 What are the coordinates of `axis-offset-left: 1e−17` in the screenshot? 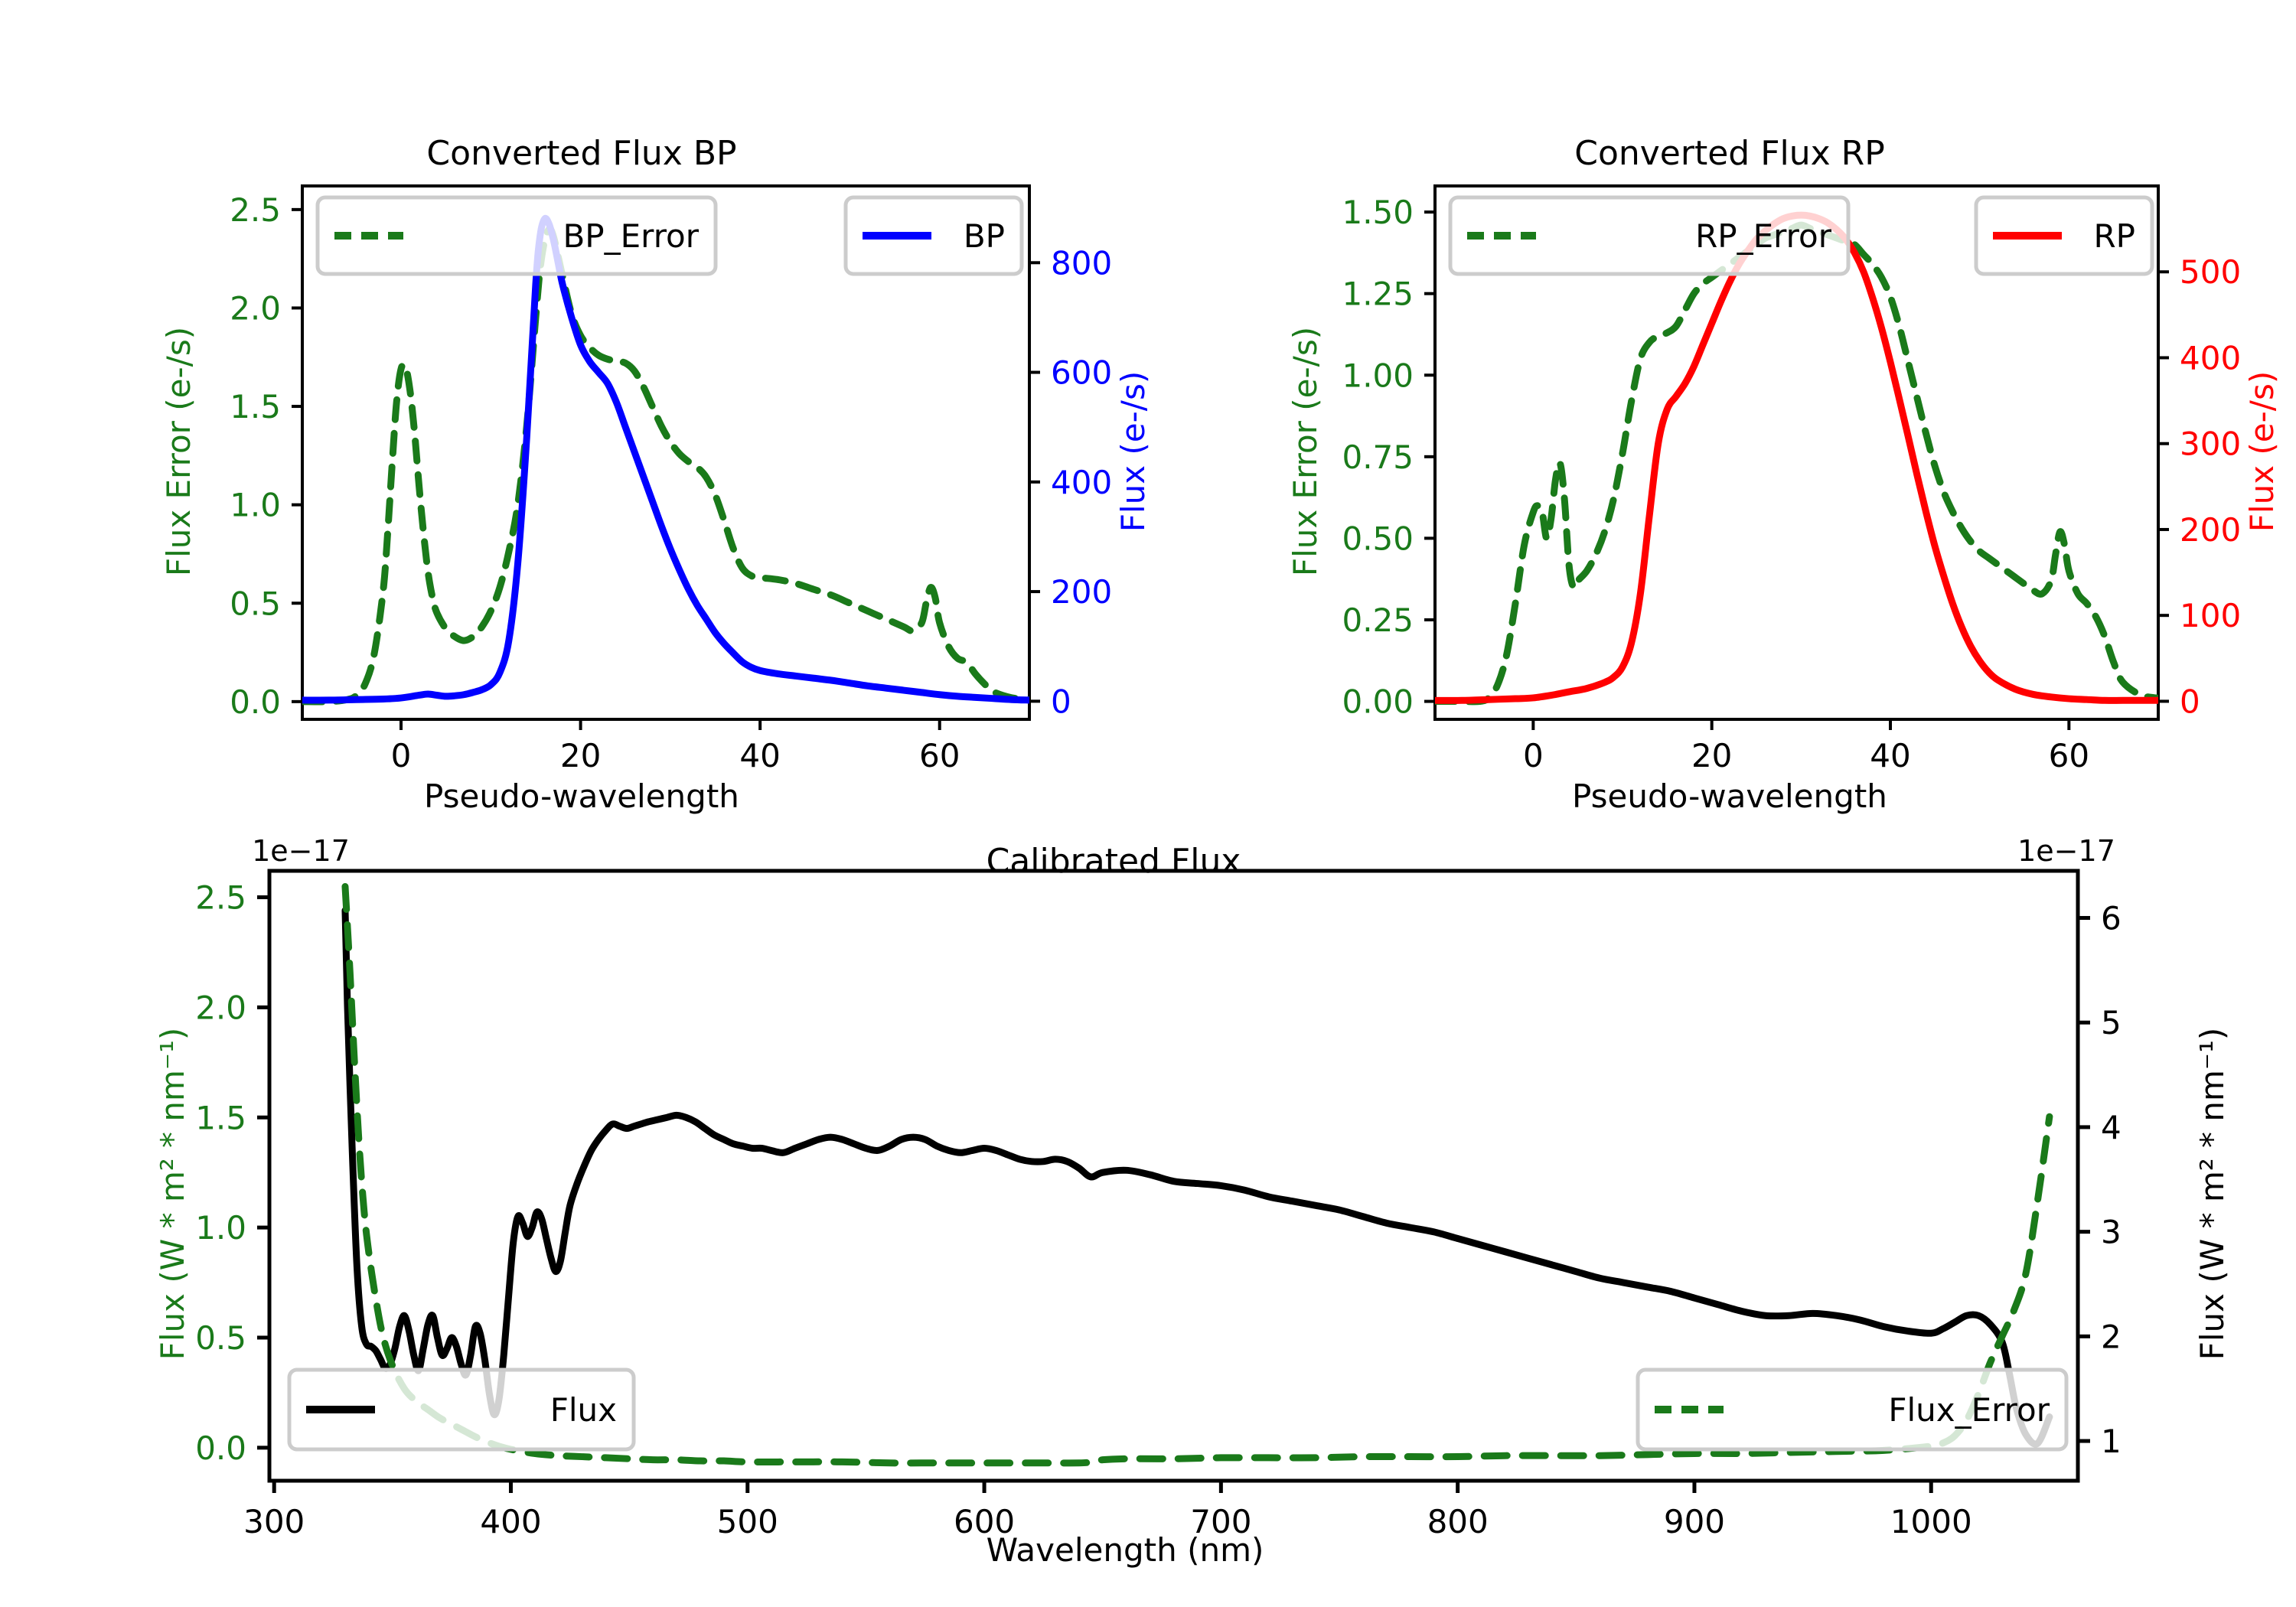 It's located at (301, 851).